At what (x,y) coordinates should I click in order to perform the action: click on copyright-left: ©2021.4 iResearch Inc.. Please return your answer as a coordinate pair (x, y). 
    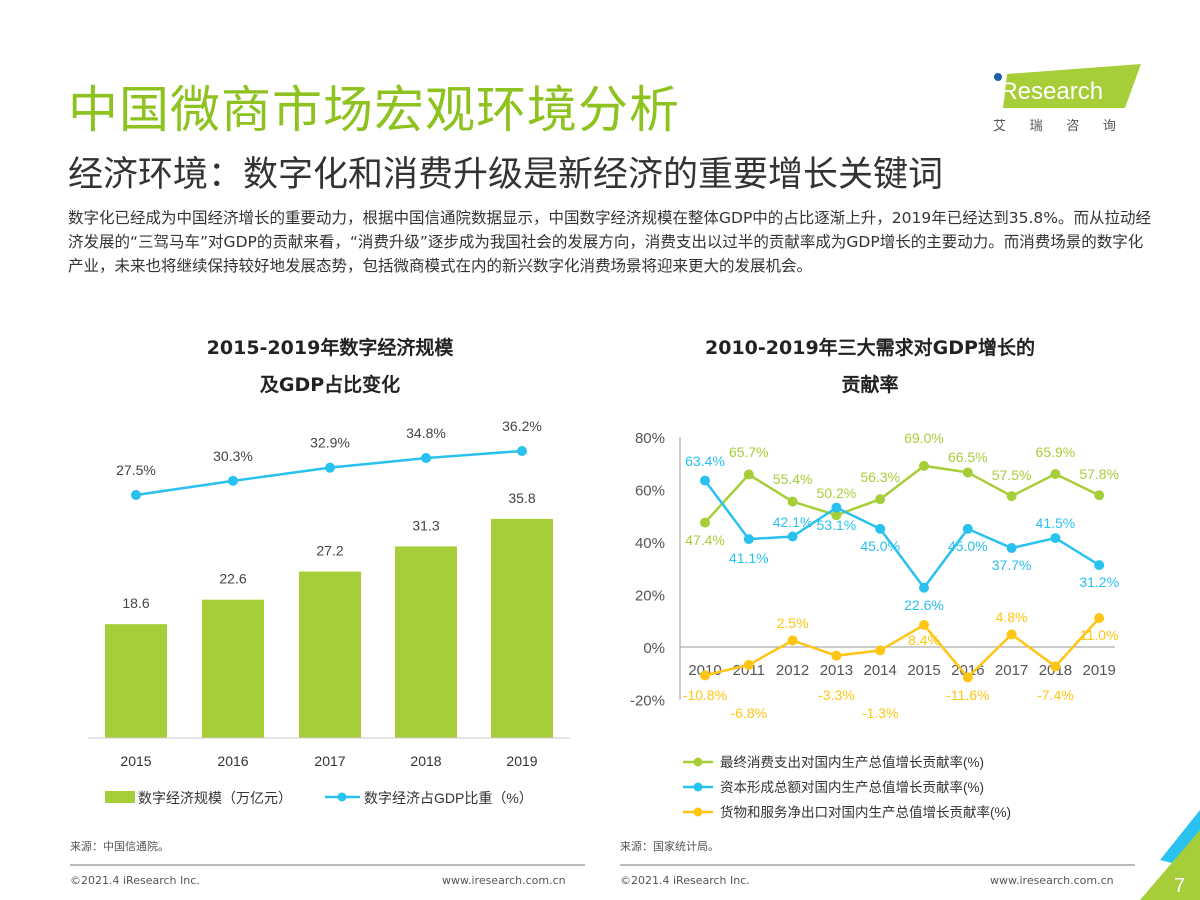
    Looking at the image, I should click on (135, 880).